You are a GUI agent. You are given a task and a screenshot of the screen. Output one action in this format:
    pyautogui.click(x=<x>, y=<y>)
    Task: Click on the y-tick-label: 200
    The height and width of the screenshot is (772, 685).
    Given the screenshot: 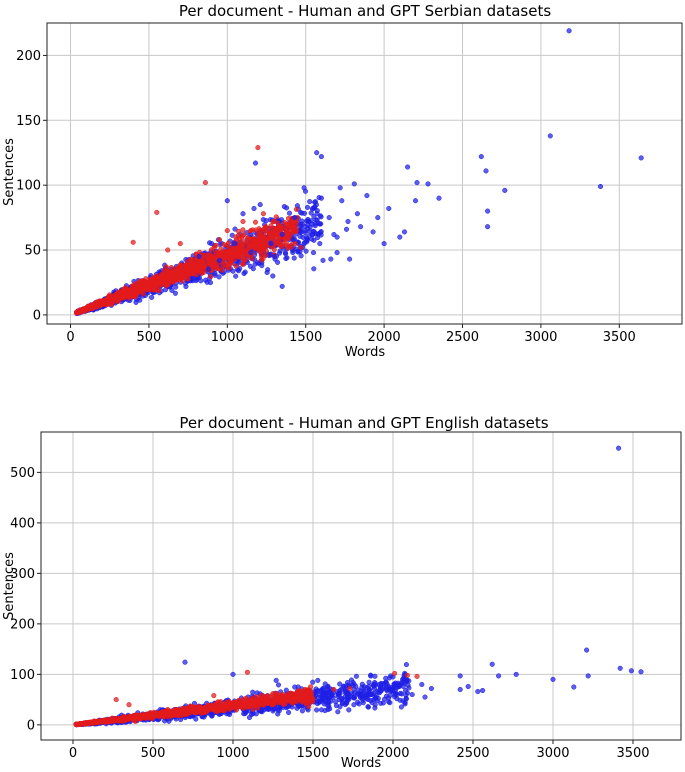 What is the action you would take?
    pyautogui.click(x=28, y=56)
    